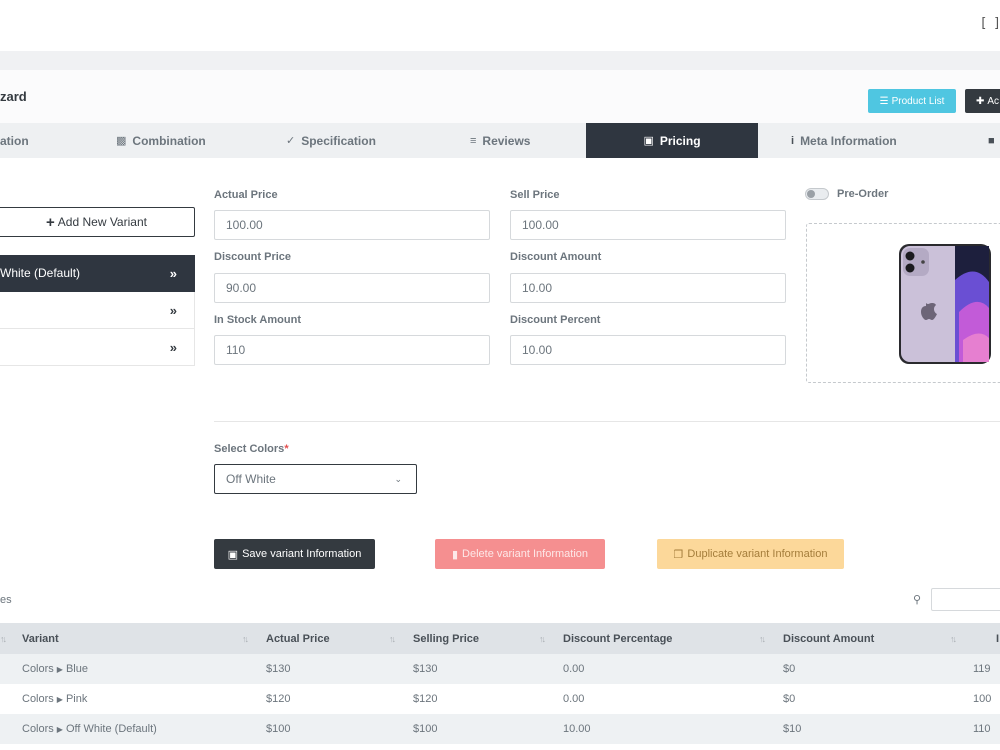  What do you see at coordinates (918, 101) in the screenshot?
I see `product-list-label: Product List` at bounding box center [918, 101].